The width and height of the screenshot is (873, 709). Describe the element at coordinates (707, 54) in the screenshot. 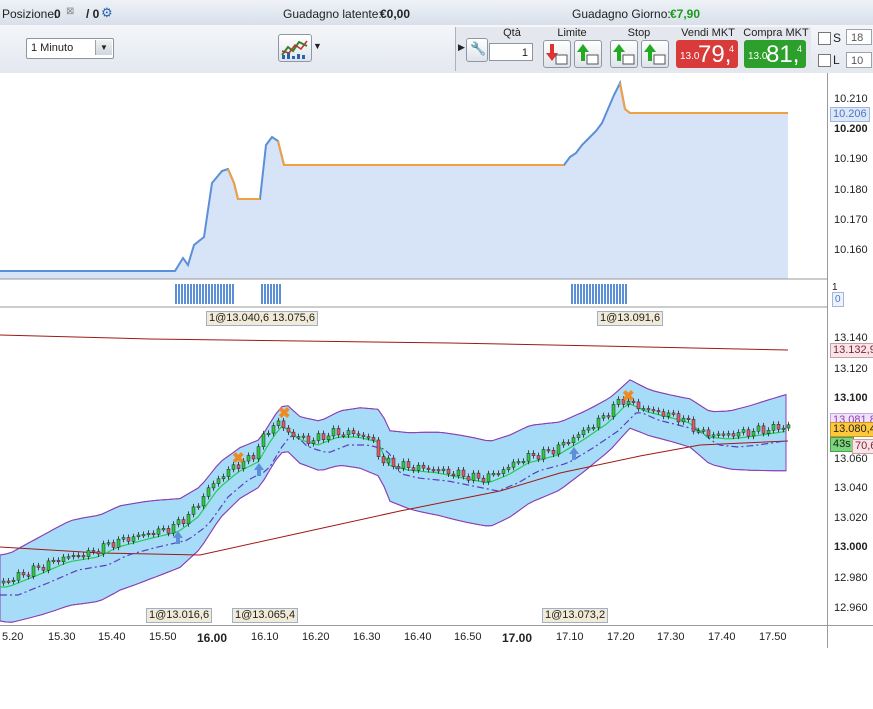

I see `sell-mkt-button: 13.0 79, 4` at that location.